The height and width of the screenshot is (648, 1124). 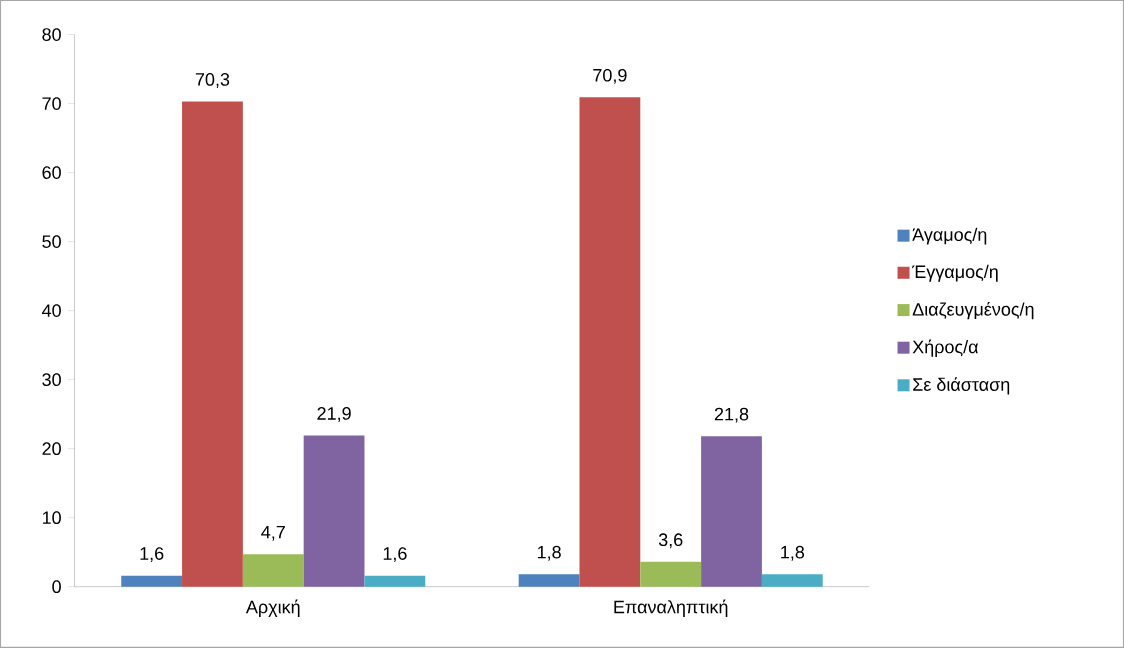 I want to click on data-label: 21,9, so click(x=334, y=414).